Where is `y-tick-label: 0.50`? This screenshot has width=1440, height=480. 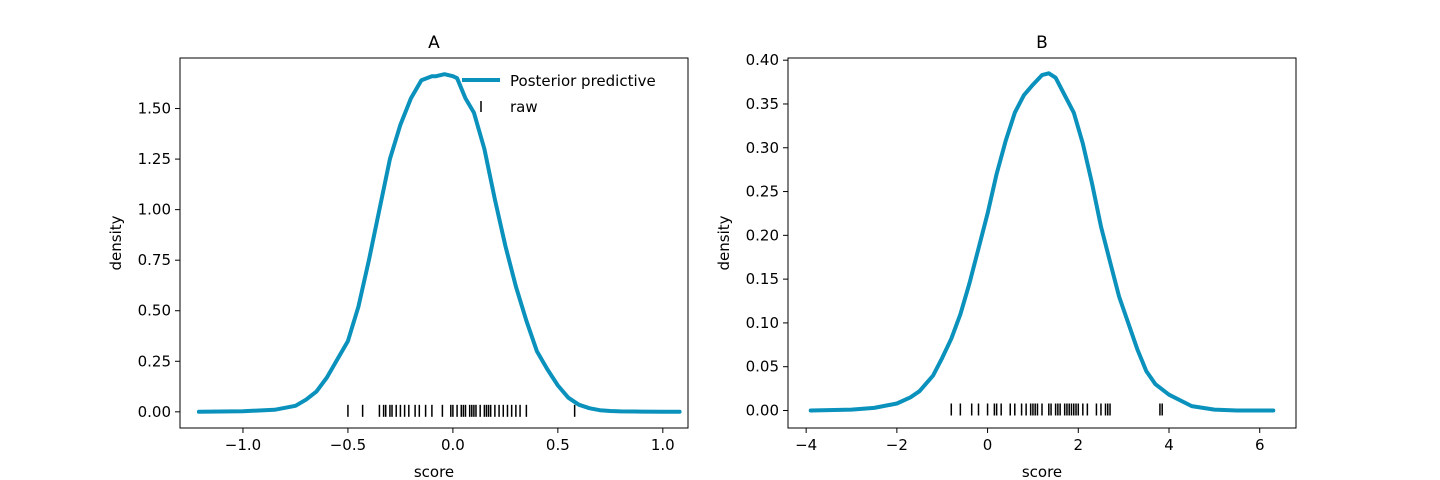 y-tick-label: 0.50 is located at coordinates (154, 311).